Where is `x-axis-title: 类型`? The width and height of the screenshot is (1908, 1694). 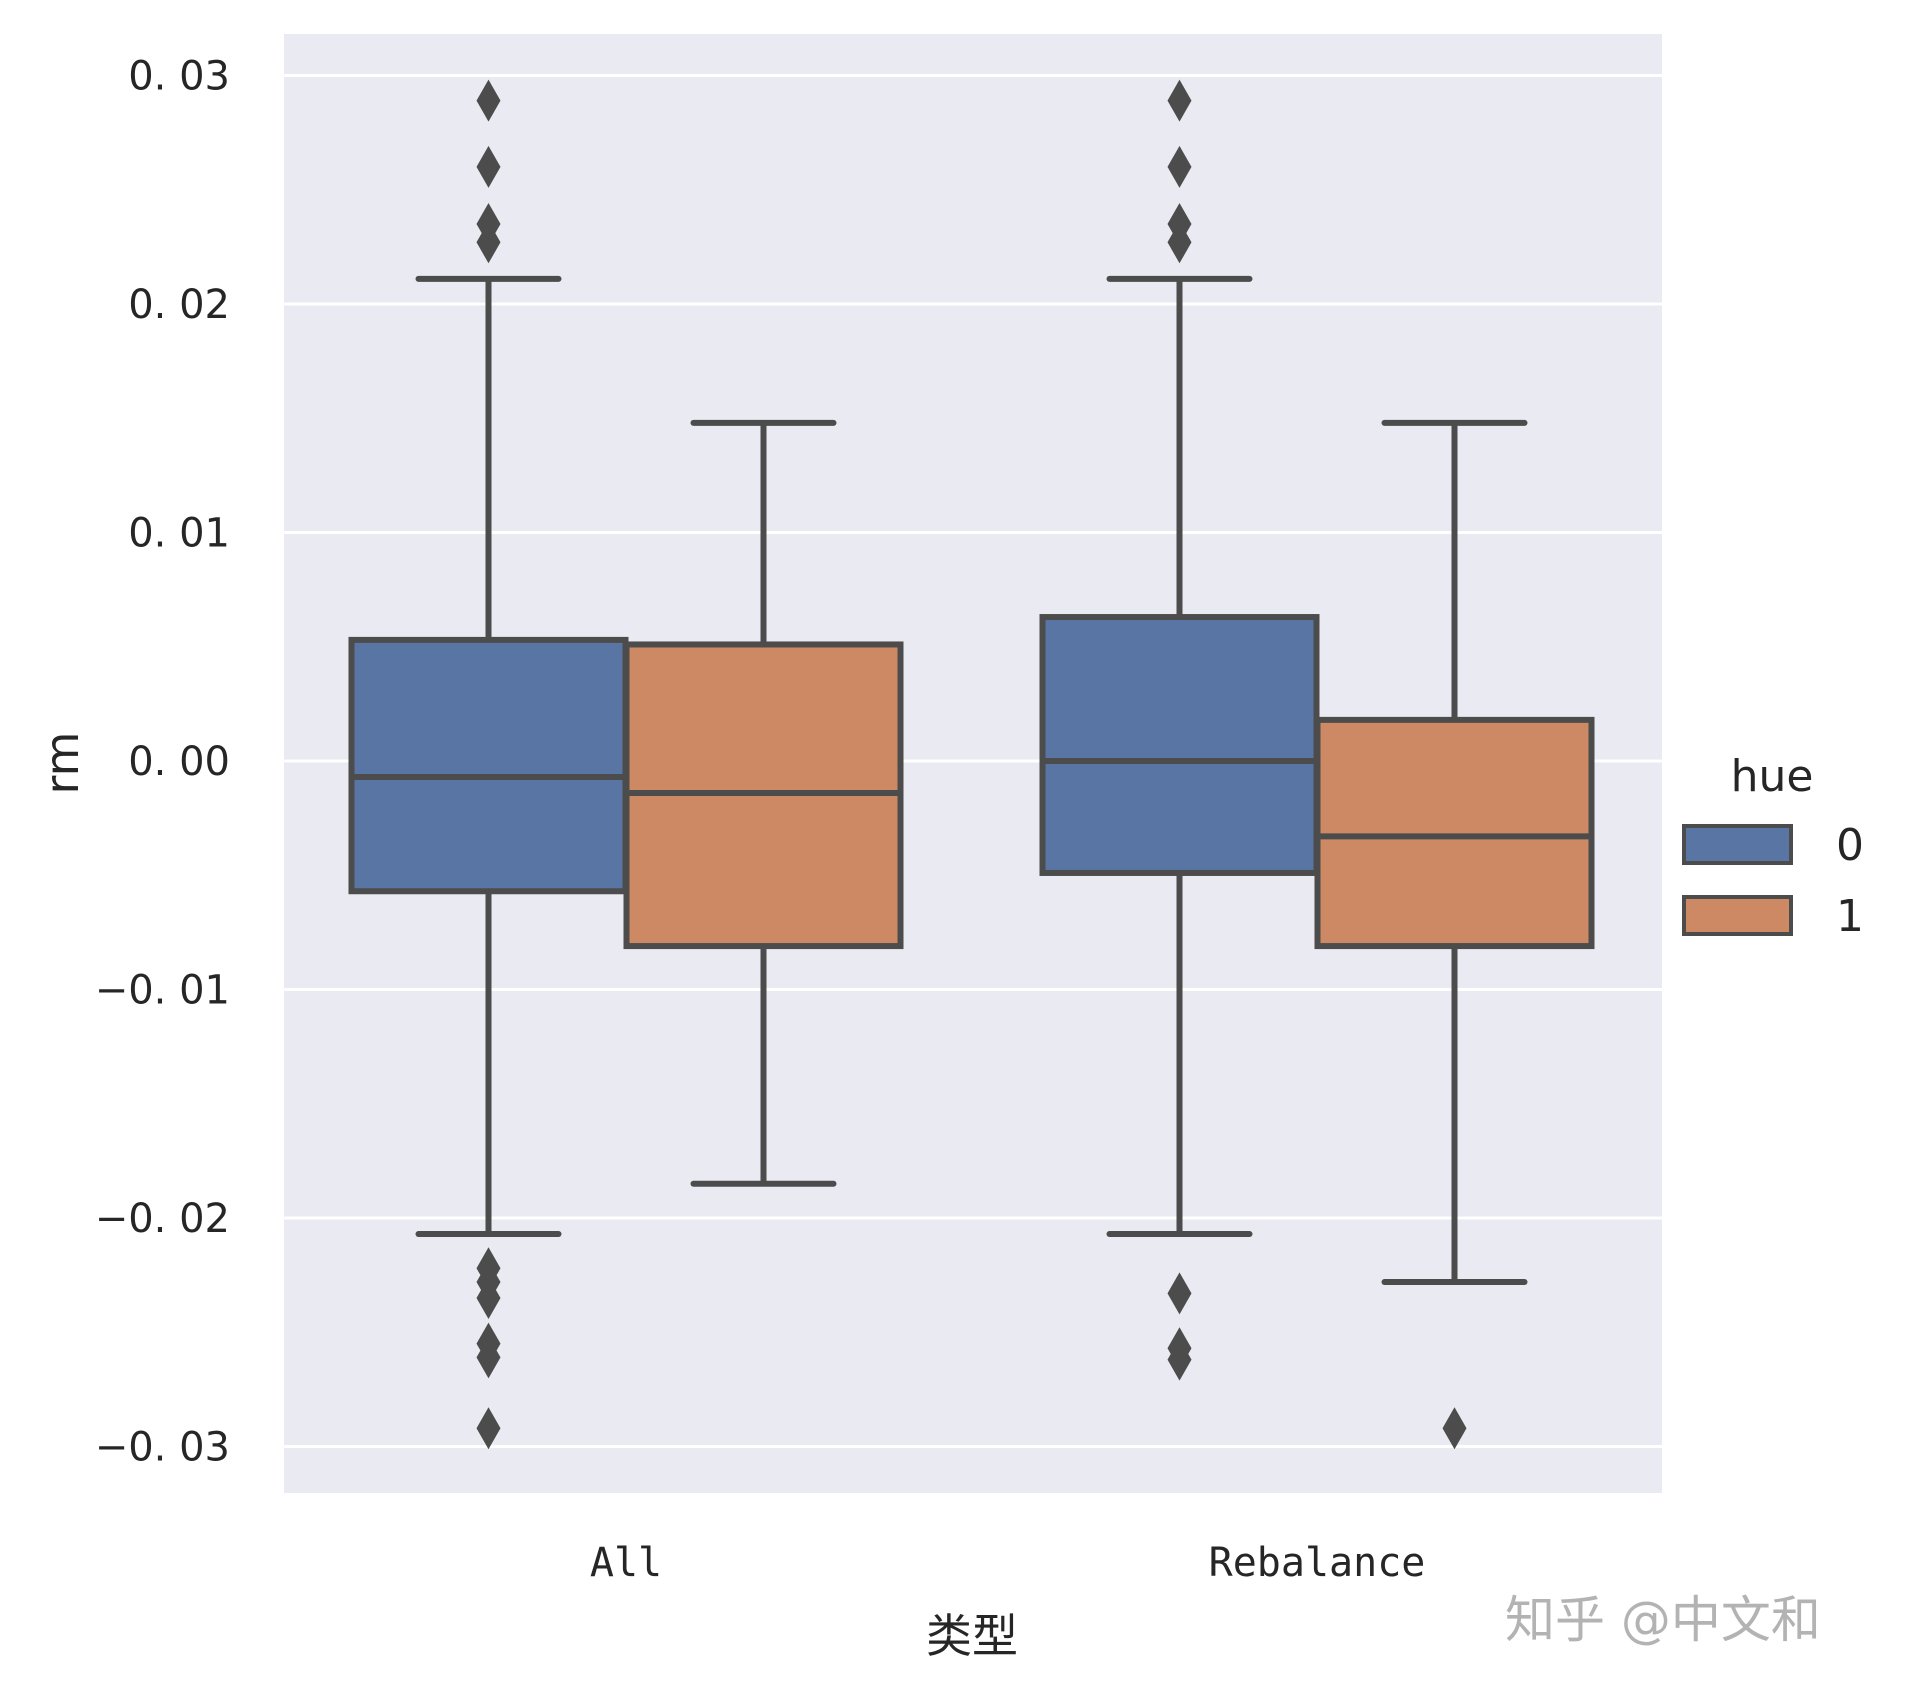
x-axis-title: 类型 is located at coordinates (972, 1636).